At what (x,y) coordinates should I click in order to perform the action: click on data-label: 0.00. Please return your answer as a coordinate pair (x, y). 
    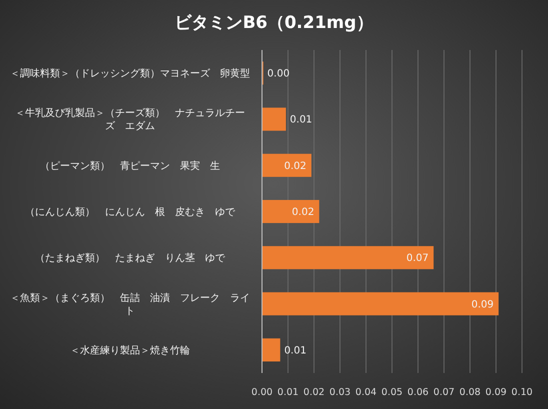
    Looking at the image, I should click on (278, 74).